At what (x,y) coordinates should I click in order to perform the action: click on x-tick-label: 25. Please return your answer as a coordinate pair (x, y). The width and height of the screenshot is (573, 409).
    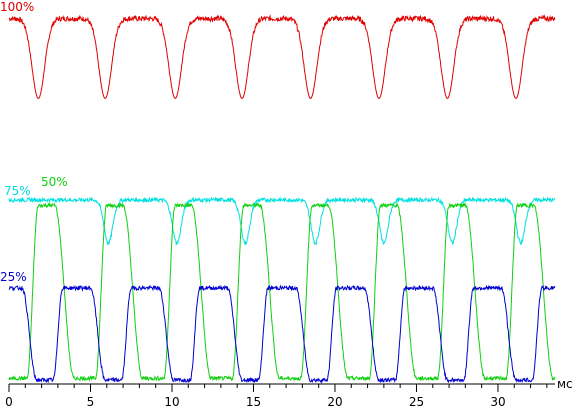
    Looking at the image, I should click on (416, 402).